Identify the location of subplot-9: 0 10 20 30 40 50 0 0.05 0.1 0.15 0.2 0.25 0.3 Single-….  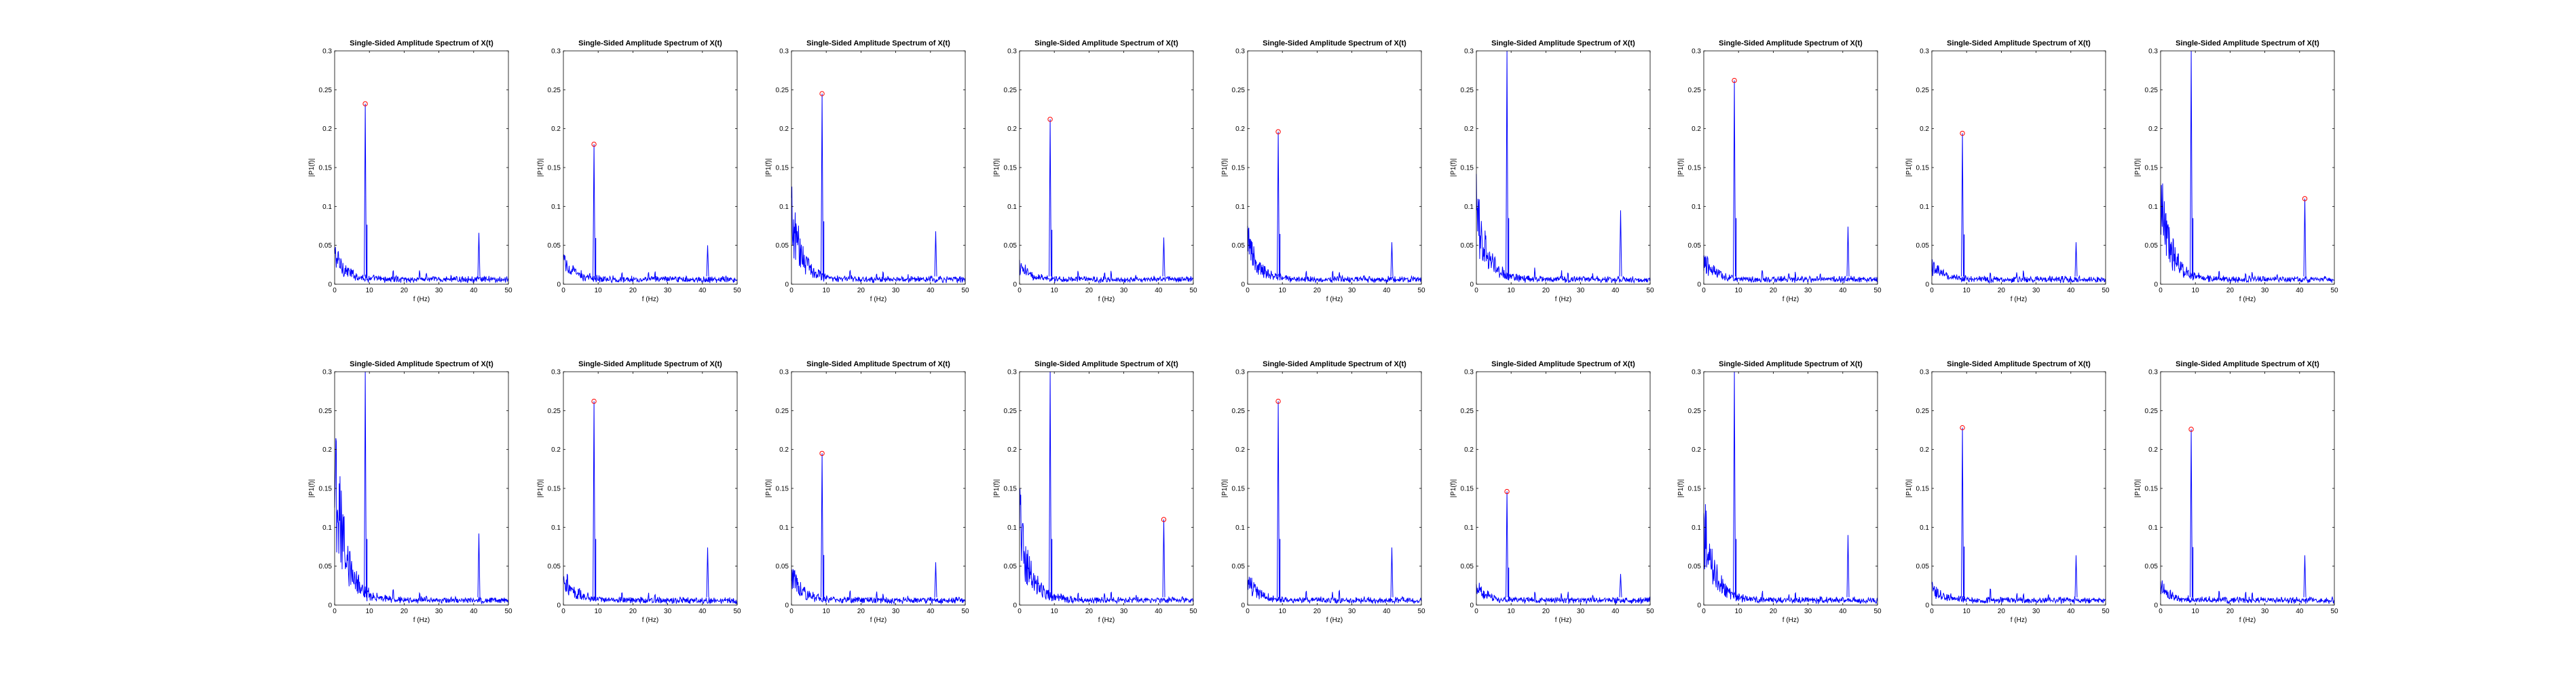
(2236, 171).